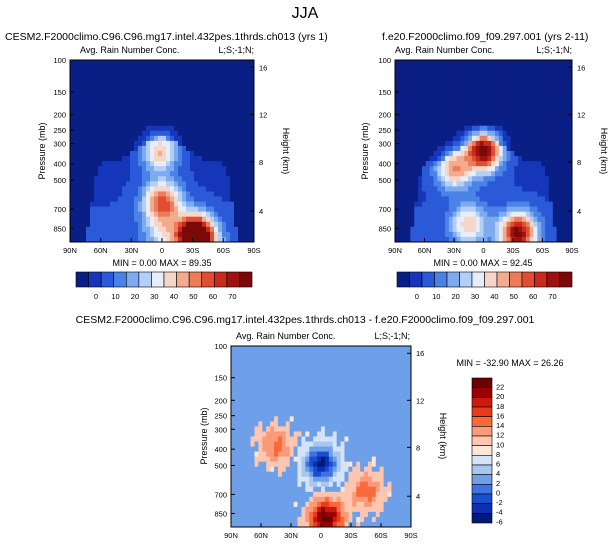 This screenshot has height=547, width=611. I want to click on x-tick-label: 30S, so click(192, 250).